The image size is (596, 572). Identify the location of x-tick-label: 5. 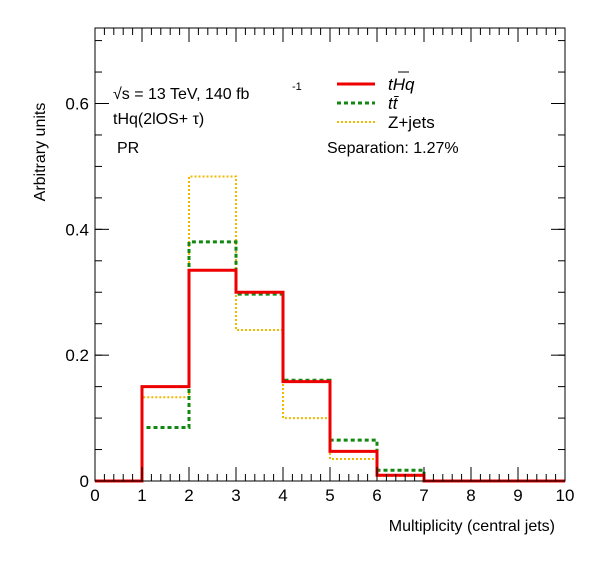
(329, 495).